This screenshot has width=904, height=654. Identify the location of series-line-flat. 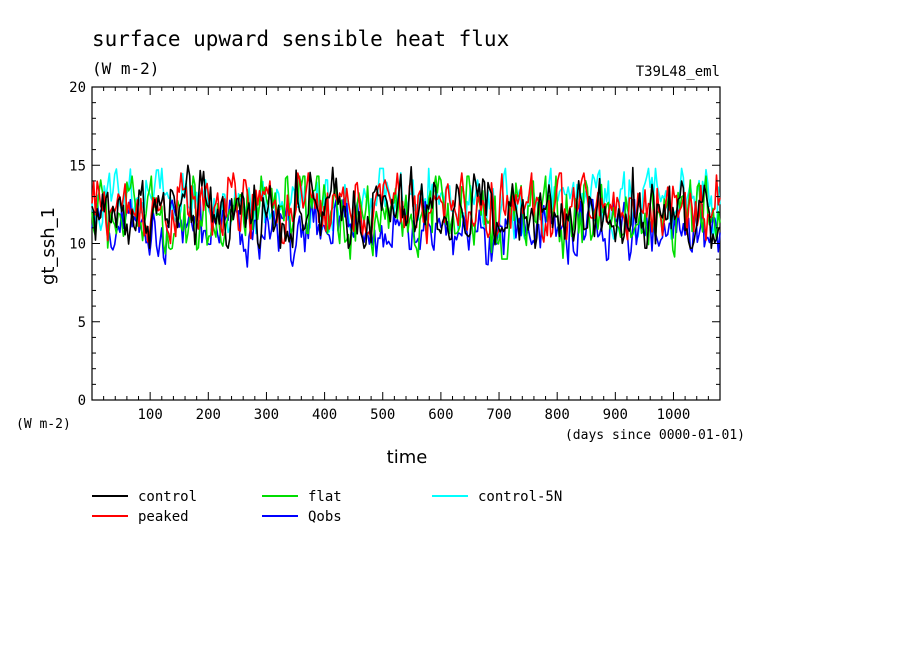
(406, 217).